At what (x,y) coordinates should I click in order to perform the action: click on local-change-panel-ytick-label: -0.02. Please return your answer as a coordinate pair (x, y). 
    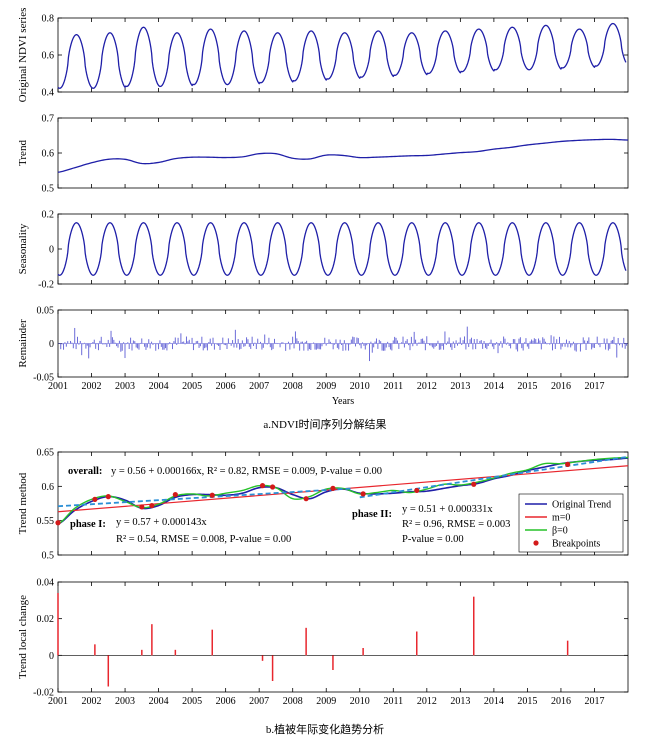
    Looking at the image, I should click on (43, 693).